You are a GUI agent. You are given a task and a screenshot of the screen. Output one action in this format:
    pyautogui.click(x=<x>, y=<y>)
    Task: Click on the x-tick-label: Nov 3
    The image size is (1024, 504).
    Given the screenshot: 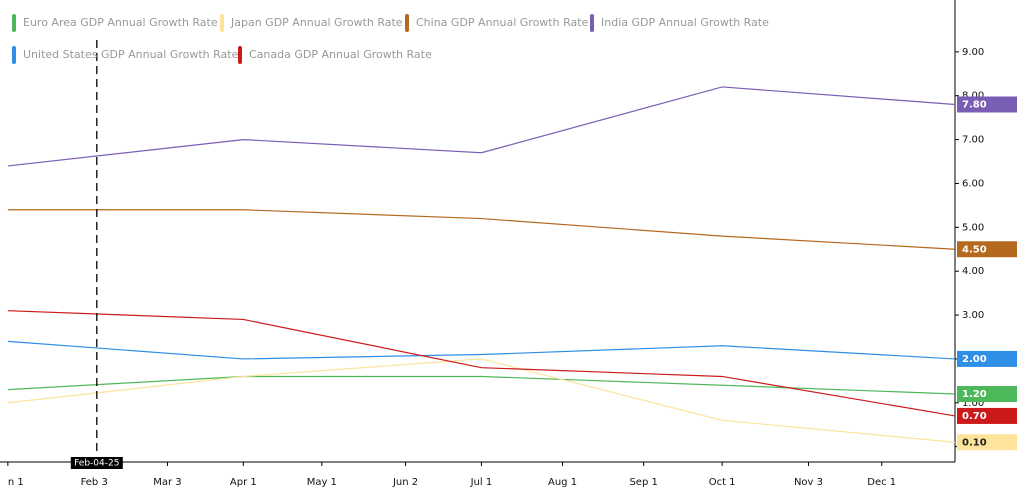 What is the action you would take?
    pyautogui.click(x=808, y=482)
    